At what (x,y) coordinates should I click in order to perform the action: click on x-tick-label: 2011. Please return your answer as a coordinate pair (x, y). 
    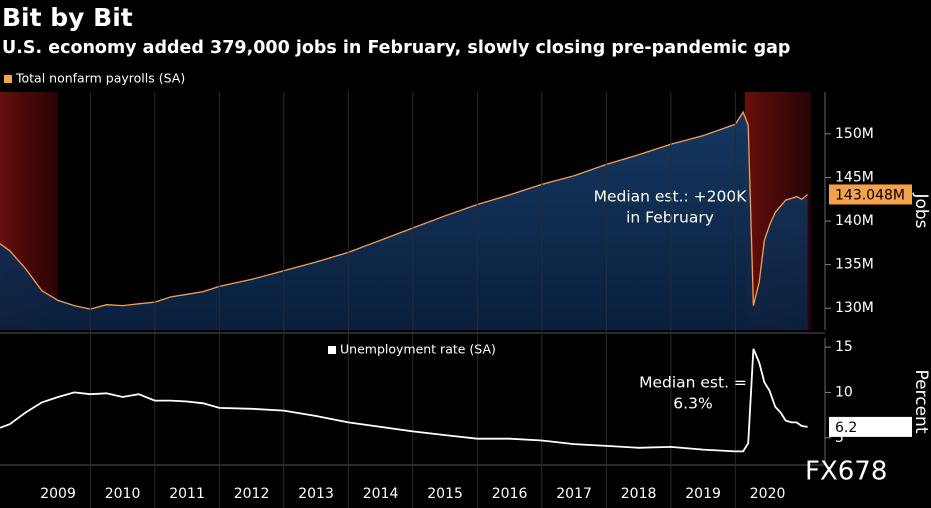
    Looking at the image, I should click on (187, 494).